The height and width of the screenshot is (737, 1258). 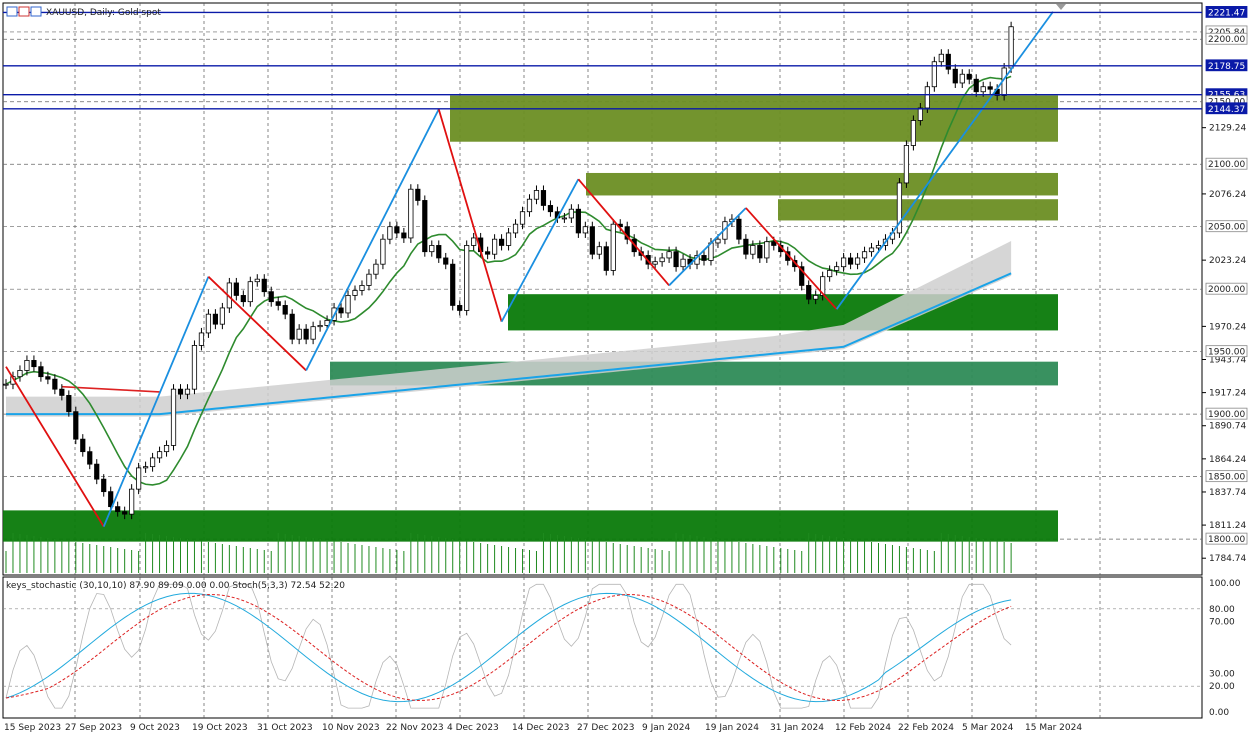 I want to click on stoch-tick-label: 100.00, so click(x=1225, y=584).